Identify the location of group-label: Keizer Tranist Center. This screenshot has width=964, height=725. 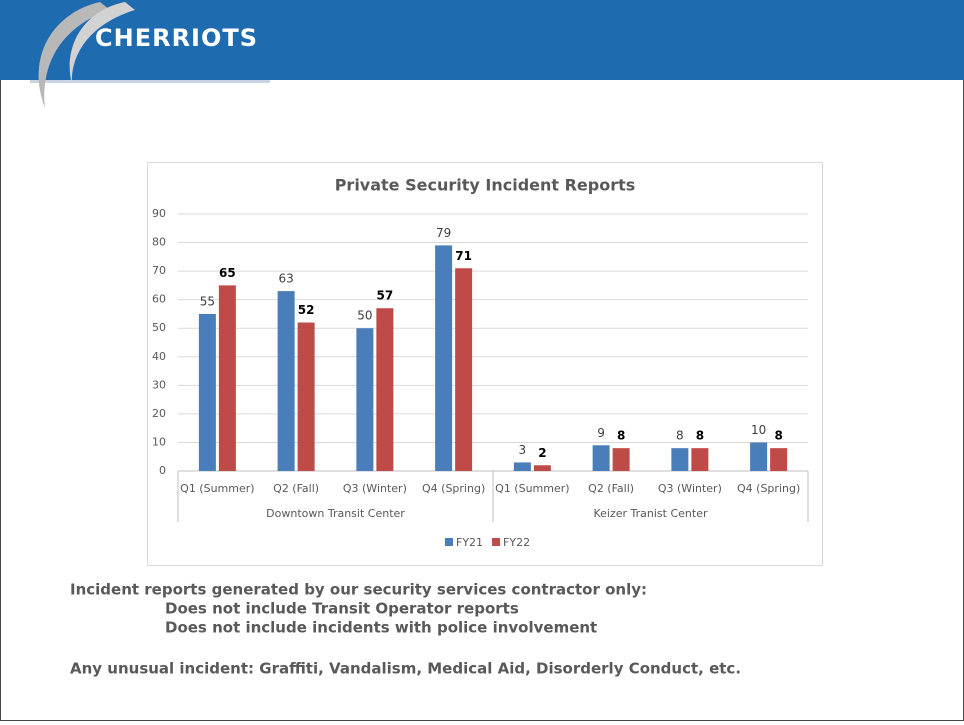
(650, 513).